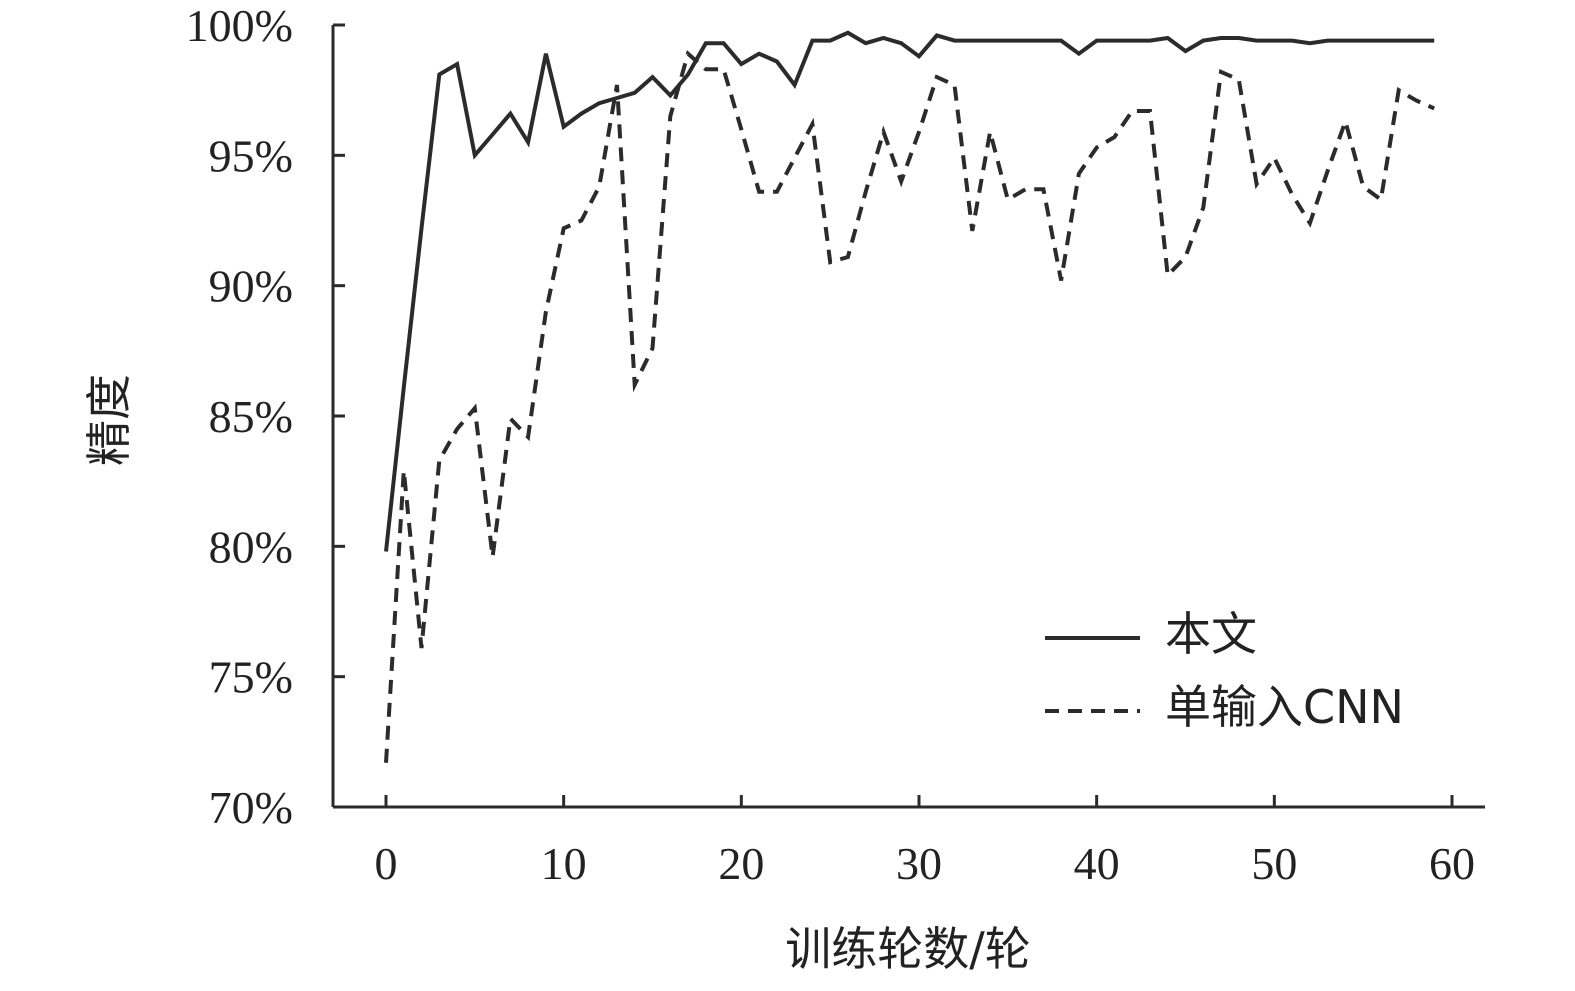 The width and height of the screenshot is (1575, 991). Describe the element at coordinates (1224, 670) in the screenshot. I see `legend: 本文 单输入CNN` at that location.